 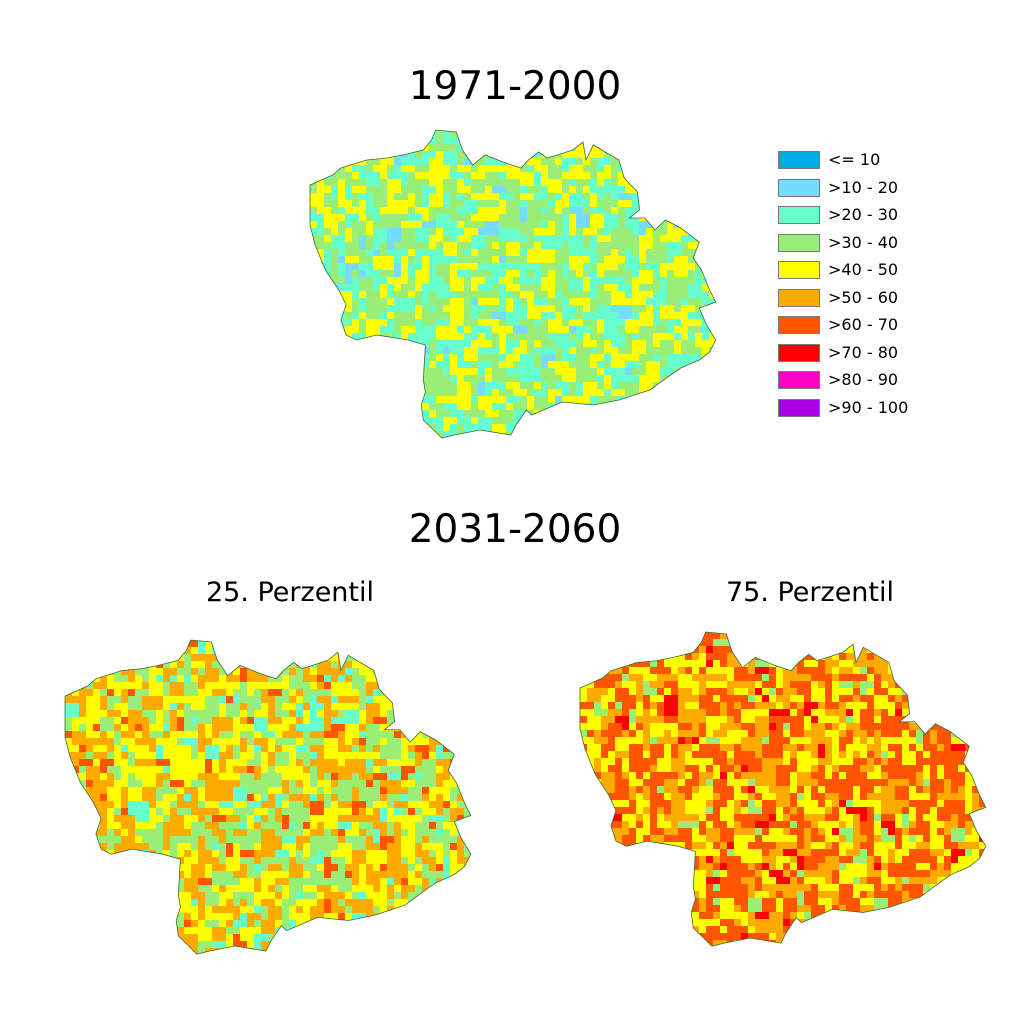 What do you see at coordinates (810, 592) in the screenshot?
I see `map-subtitle-75-perzentil: 75. Perzentil` at bounding box center [810, 592].